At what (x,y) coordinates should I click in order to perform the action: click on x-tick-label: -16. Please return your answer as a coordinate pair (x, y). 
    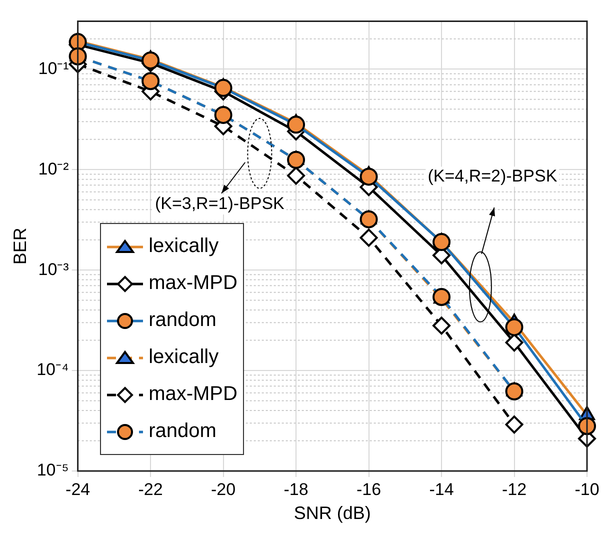
    Looking at the image, I should click on (369, 489).